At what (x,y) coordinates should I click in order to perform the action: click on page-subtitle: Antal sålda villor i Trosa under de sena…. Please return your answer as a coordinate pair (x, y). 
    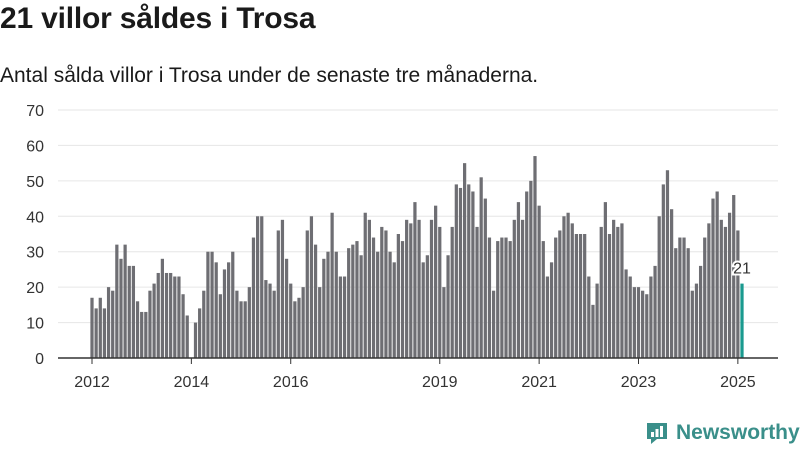
    Looking at the image, I should click on (269, 75).